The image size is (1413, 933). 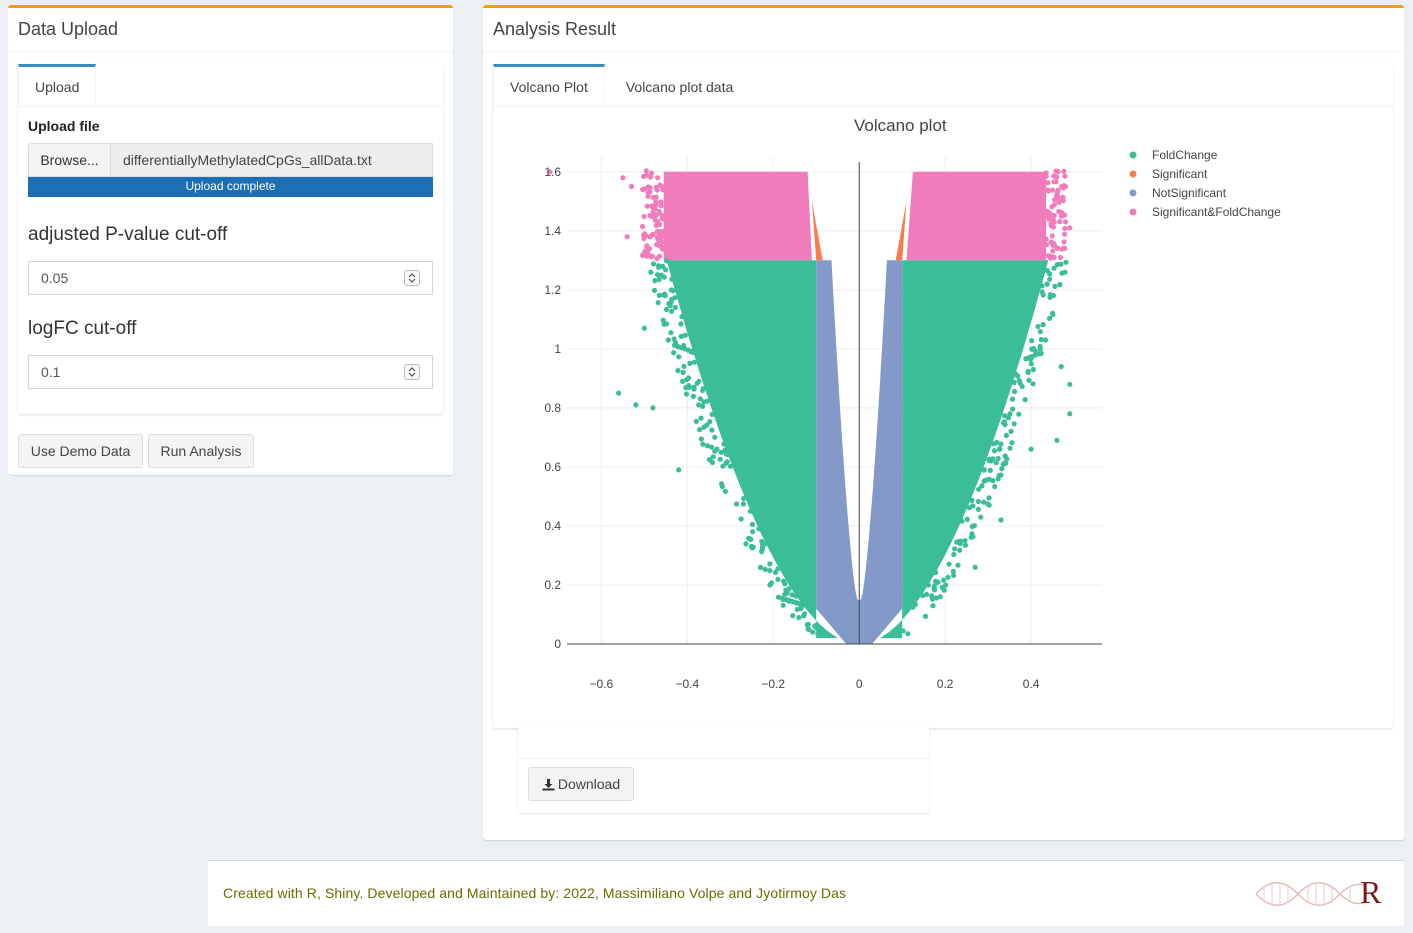 What do you see at coordinates (80, 451) in the screenshot?
I see `use-demo-data-button: Use Demo Data` at bounding box center [80, 451].